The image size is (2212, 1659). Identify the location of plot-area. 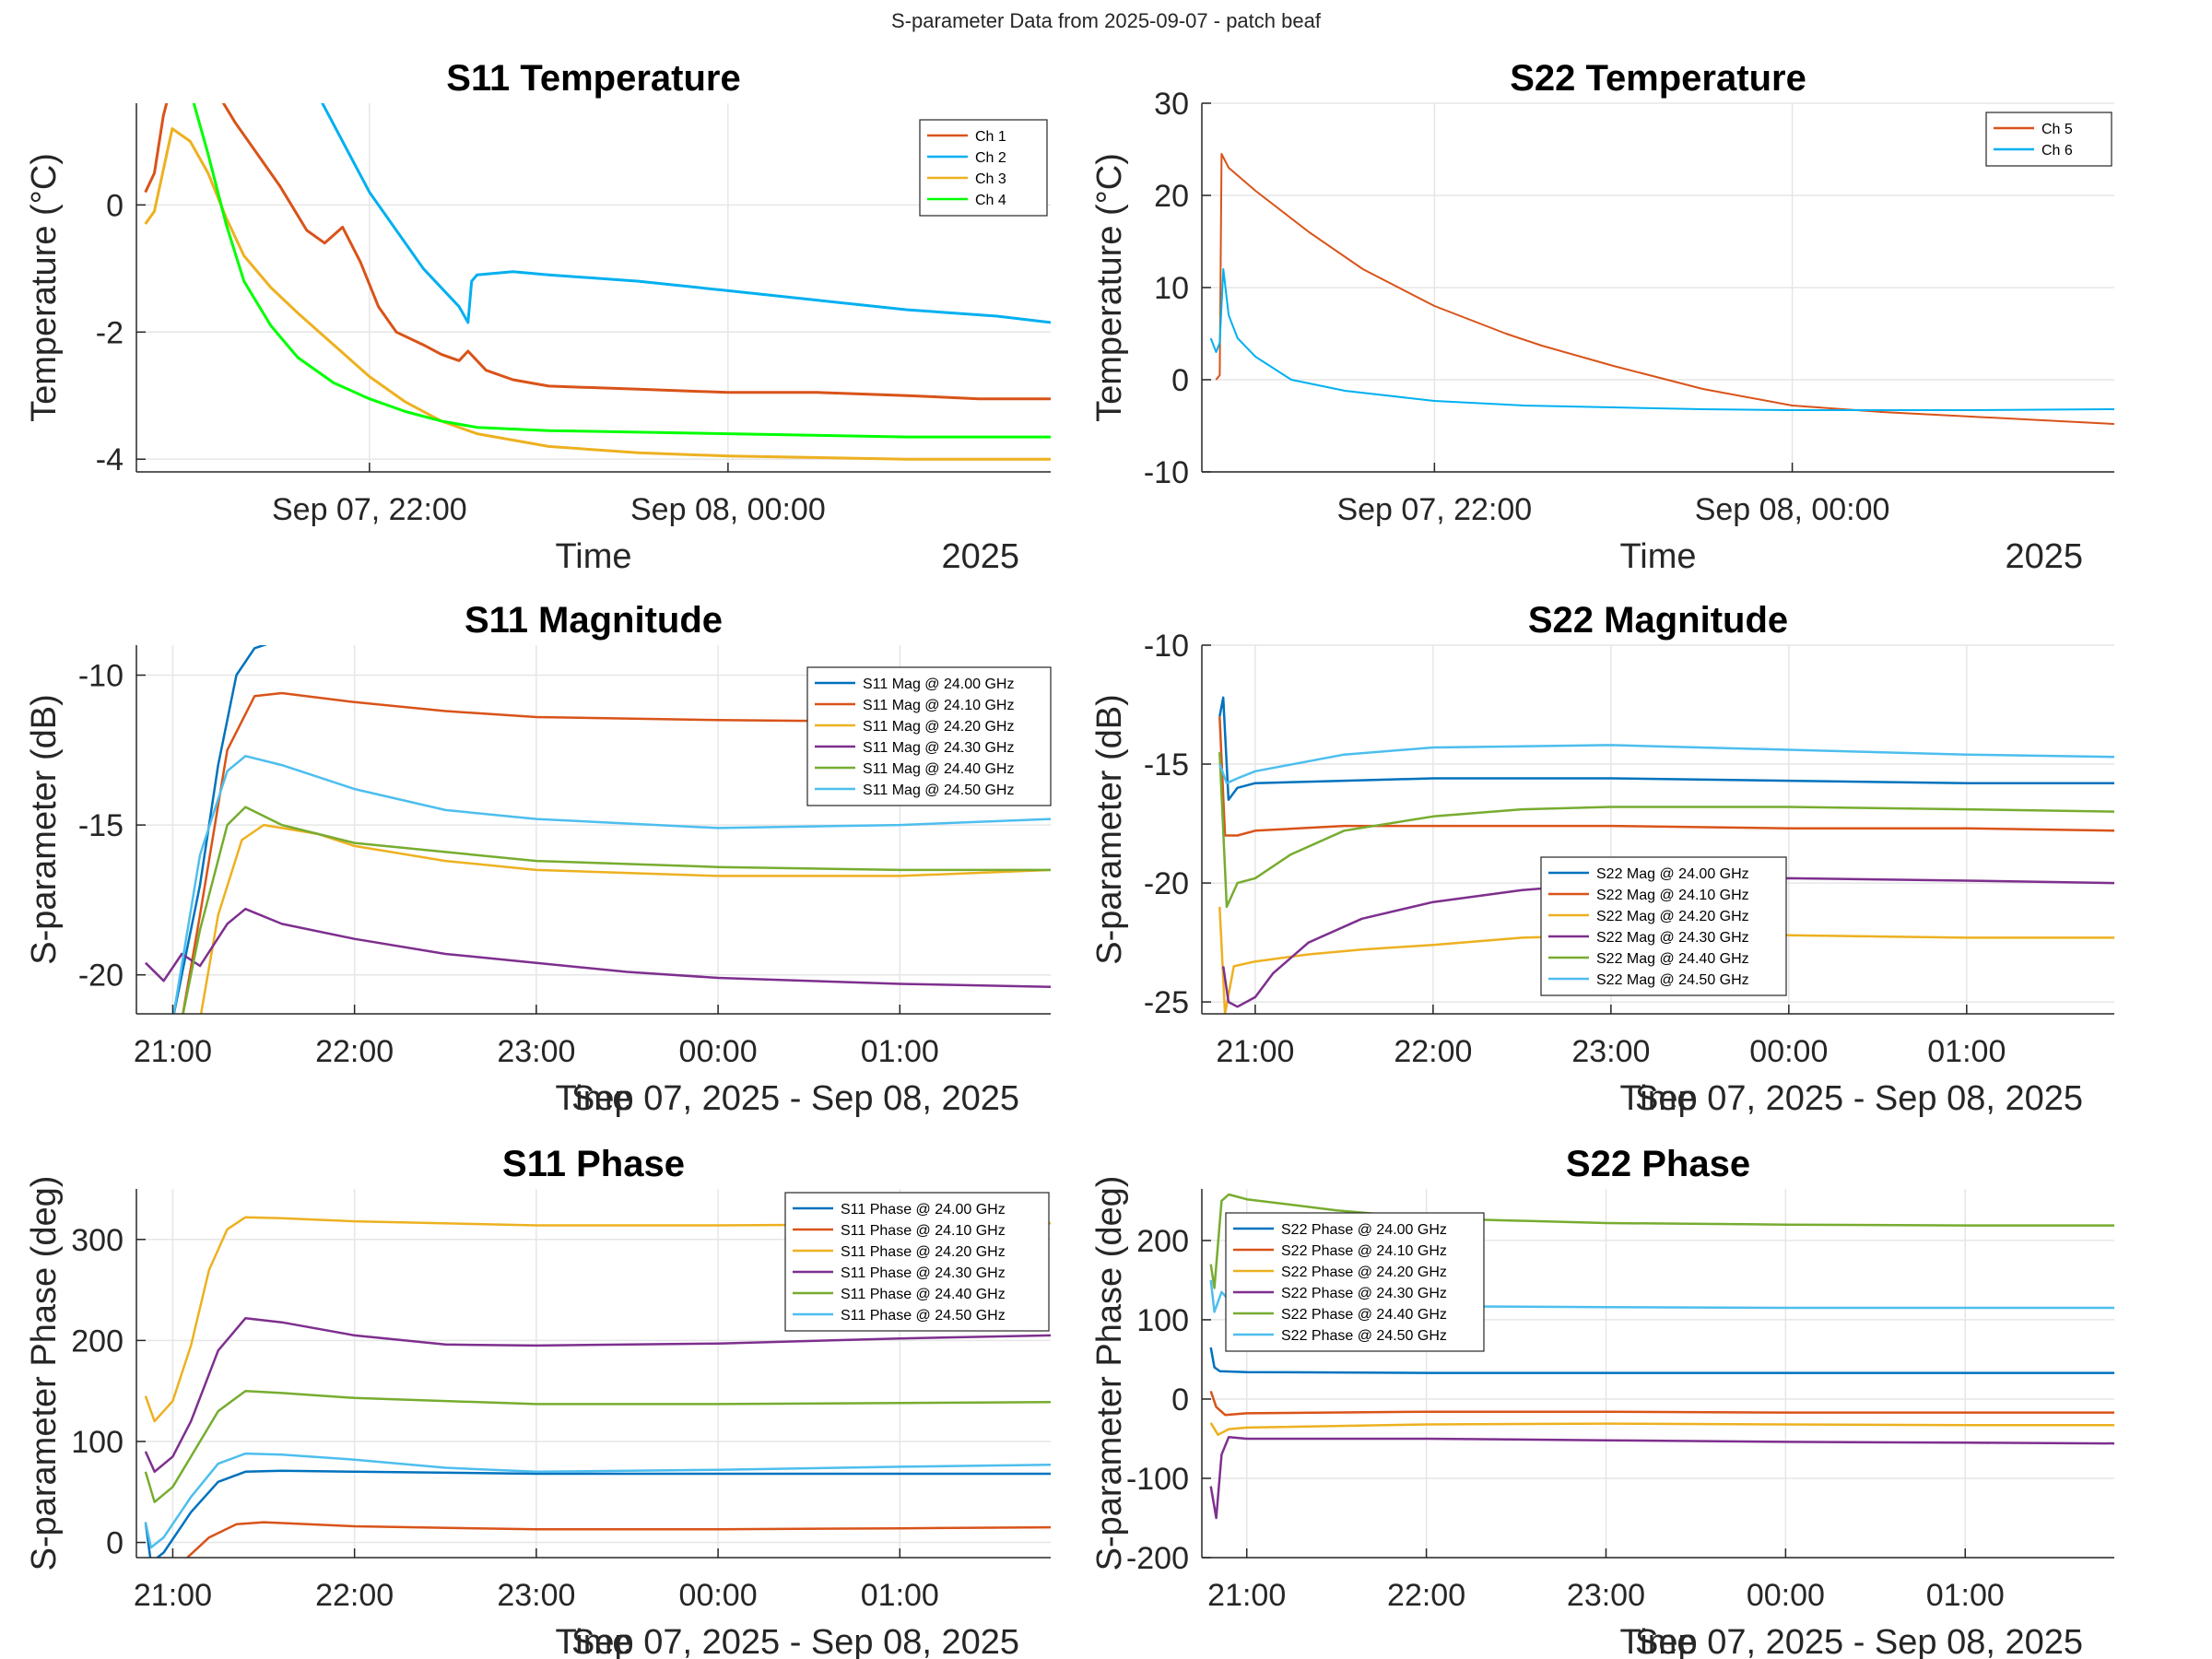
(593, 287).